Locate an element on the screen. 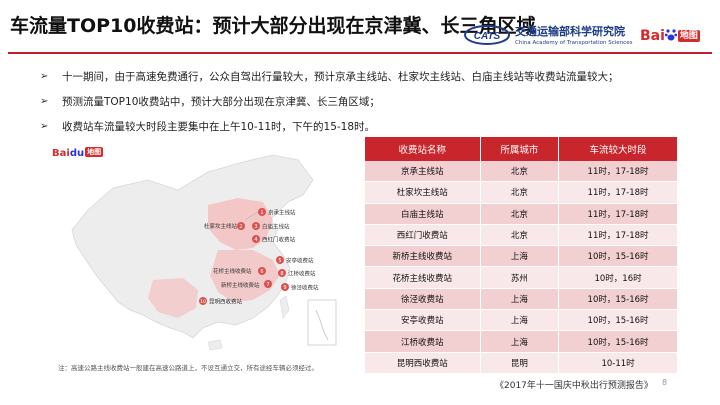 Image resolution: width=720 pixels, height=405 pixels. table-cell: 昆明 is located at coordinates (520, 363).